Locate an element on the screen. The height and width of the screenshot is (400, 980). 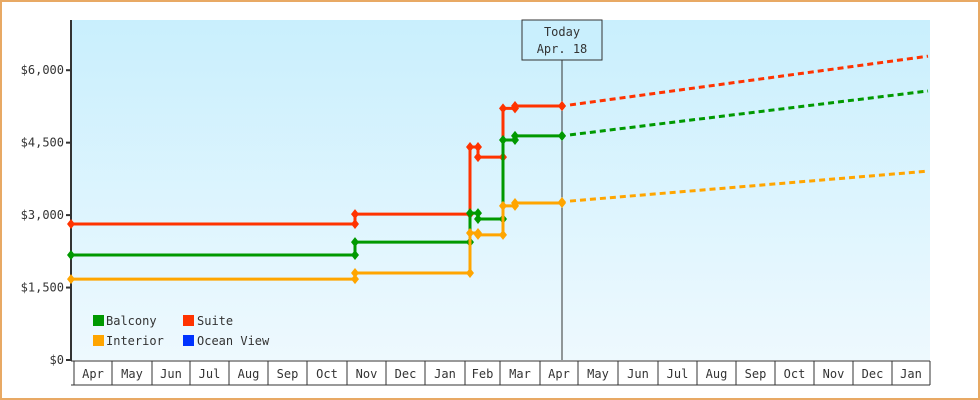
legend-swatch-balcony is located at coordinates (98, 320).